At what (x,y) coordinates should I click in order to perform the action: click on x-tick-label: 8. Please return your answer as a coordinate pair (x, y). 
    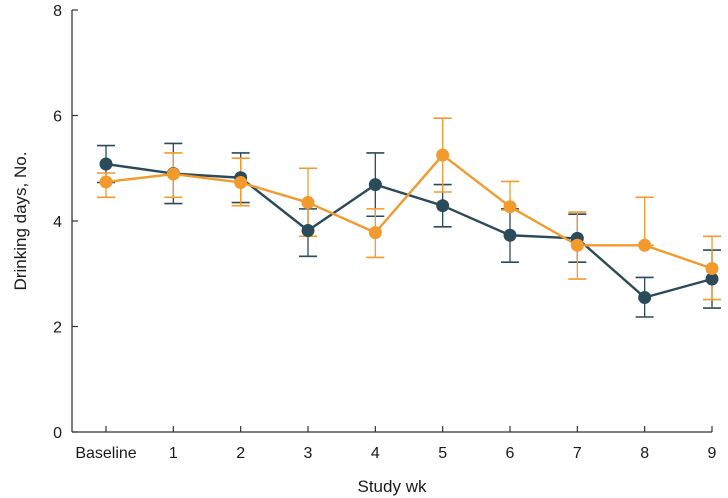
    Looking at the image, I should click on (644, 453).